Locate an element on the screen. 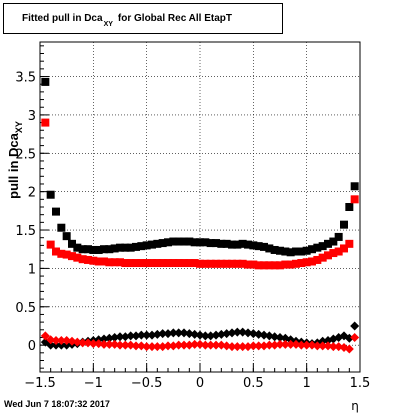  y-axis-label-subscript: XY is located at coordinates (19, 127).